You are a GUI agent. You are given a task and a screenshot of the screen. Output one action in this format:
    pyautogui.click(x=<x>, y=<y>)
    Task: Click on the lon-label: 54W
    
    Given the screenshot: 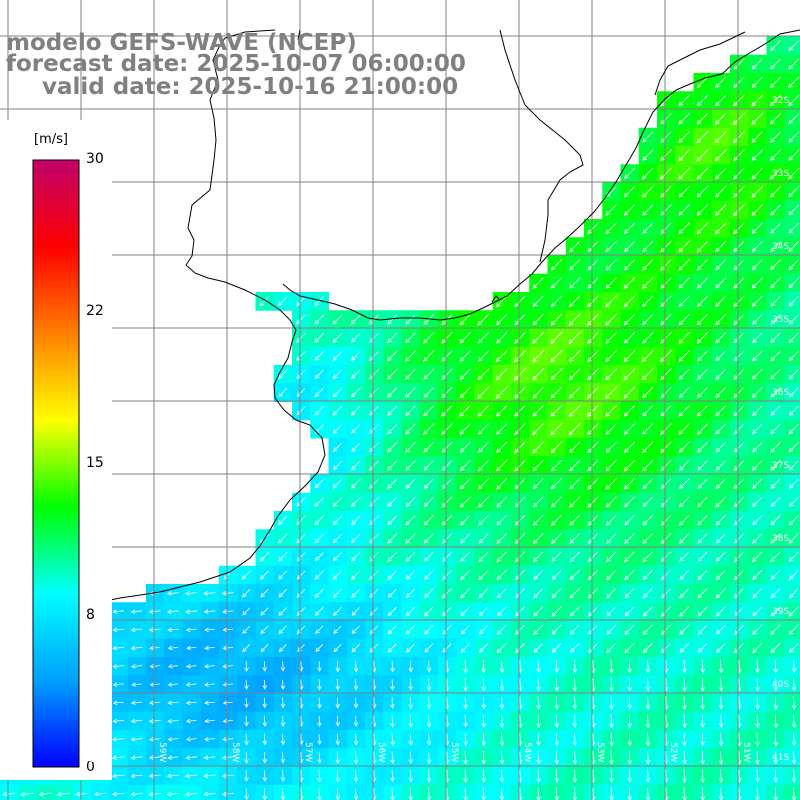 What is the action you would take?
    pyautogui.click(x=527, y=752)
    